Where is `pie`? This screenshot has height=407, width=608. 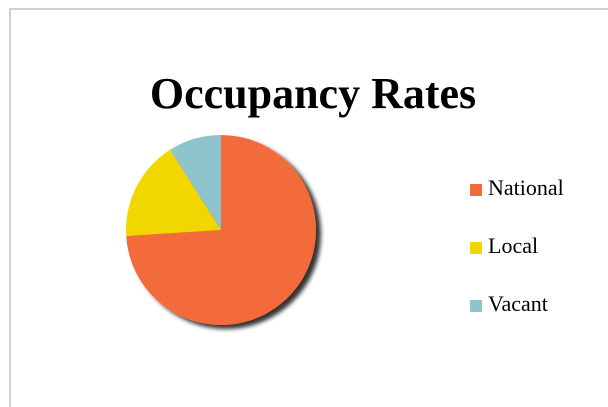 pie is located at coordinates (221, 230).